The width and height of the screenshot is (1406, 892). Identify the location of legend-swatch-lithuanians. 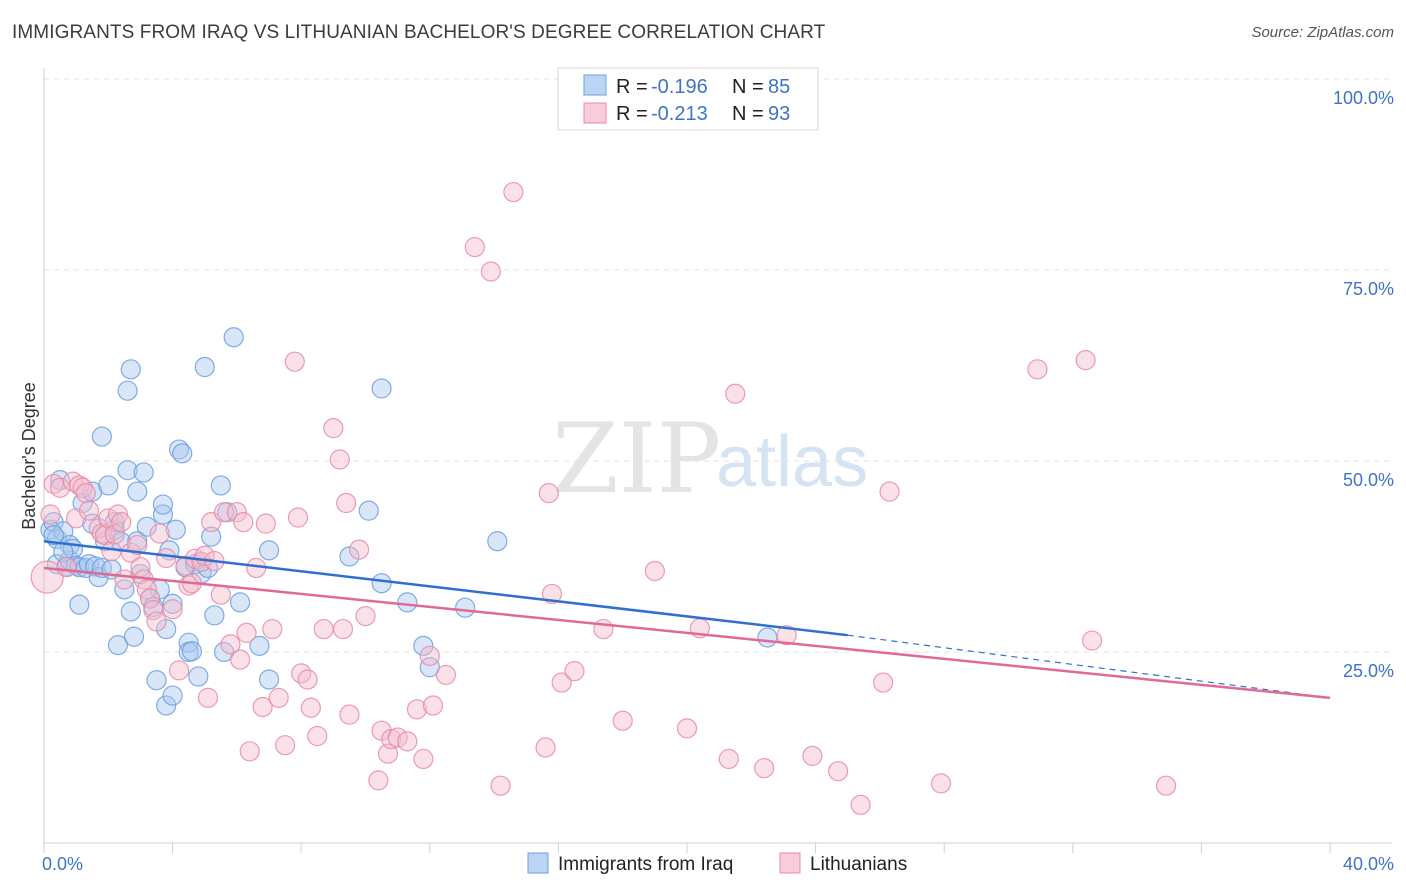
(595, 113).